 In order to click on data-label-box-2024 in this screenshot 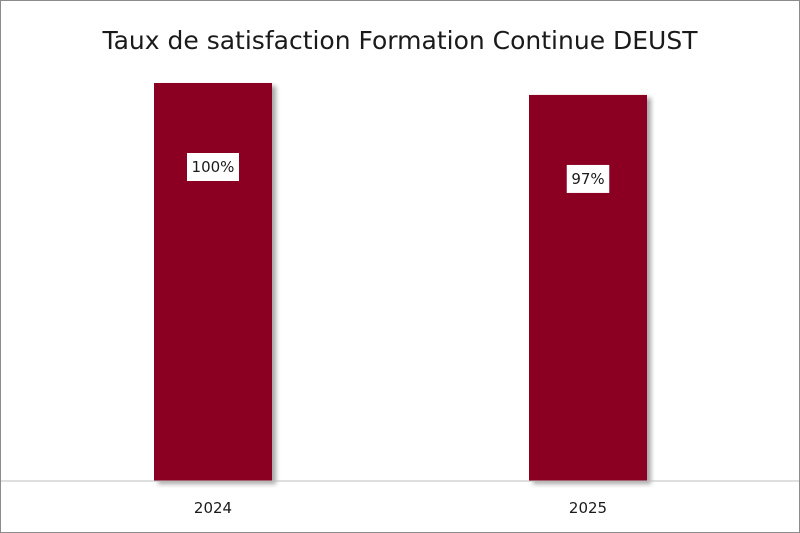, I will do `click(213, 167)`.